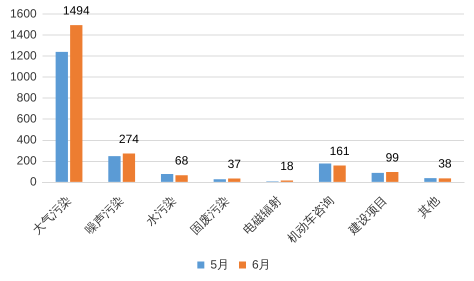 The image size is (474, 281). What do you see at coordinates (129, 139) in the screenshot?
I see `data-label: 274` at bounding box center [129, 139].